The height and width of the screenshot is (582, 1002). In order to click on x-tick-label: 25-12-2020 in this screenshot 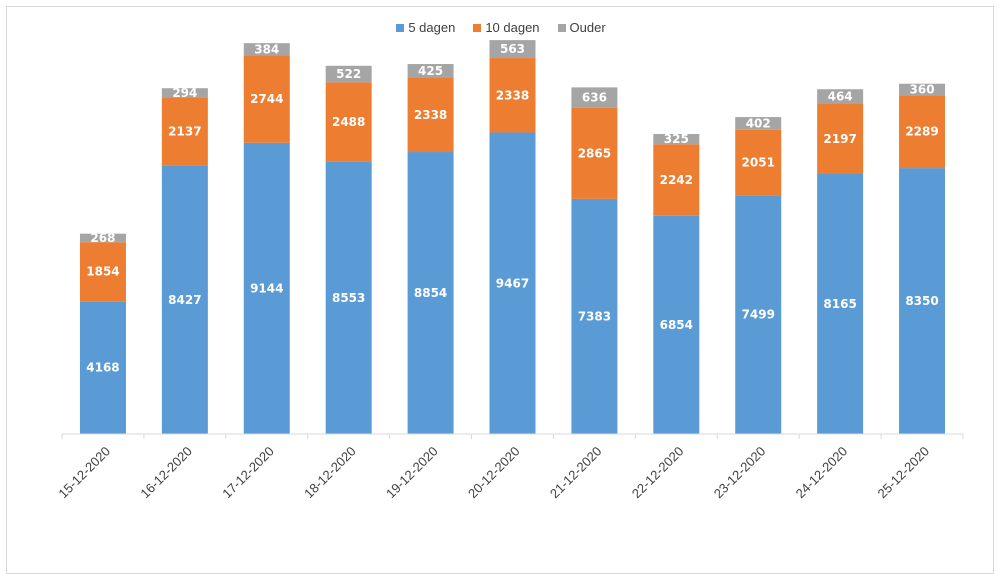, I will do `click(904, 473)`.